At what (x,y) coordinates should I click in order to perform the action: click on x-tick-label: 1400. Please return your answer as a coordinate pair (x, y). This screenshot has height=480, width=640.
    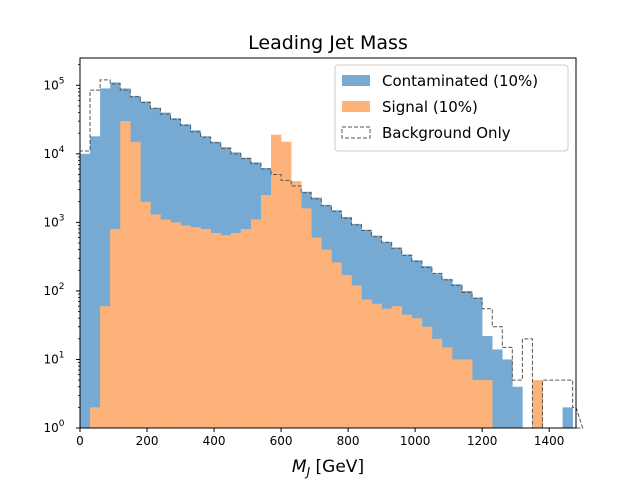
    Looking at the image, I should click on (549, 441).